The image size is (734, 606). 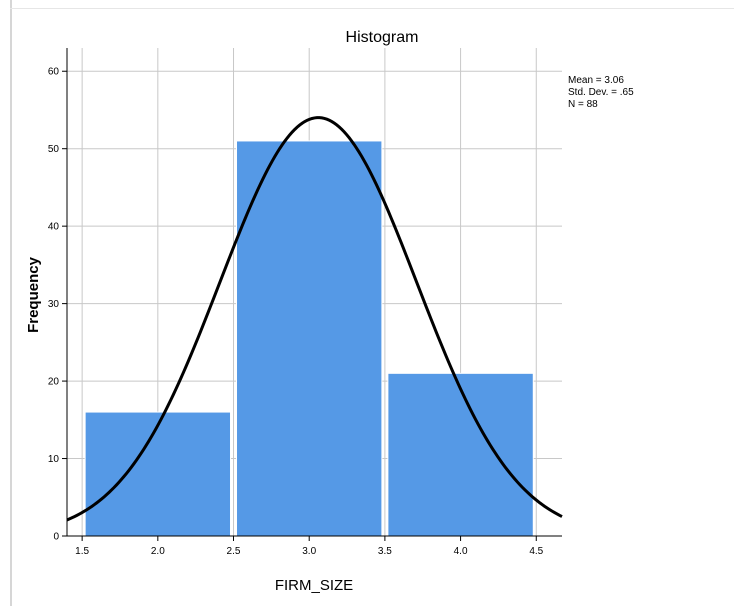 What do you see at coordinates (536, 551) in the screenshot?
I see `x-tick-label-6: 4.5` at bounding box center [536, 551].